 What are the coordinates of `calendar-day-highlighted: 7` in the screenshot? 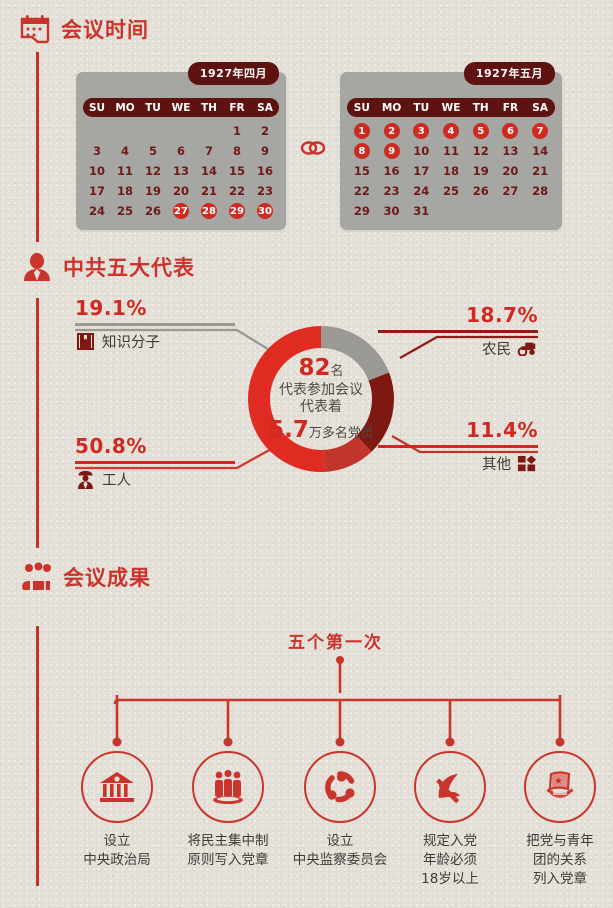 It's located at (540, 131).